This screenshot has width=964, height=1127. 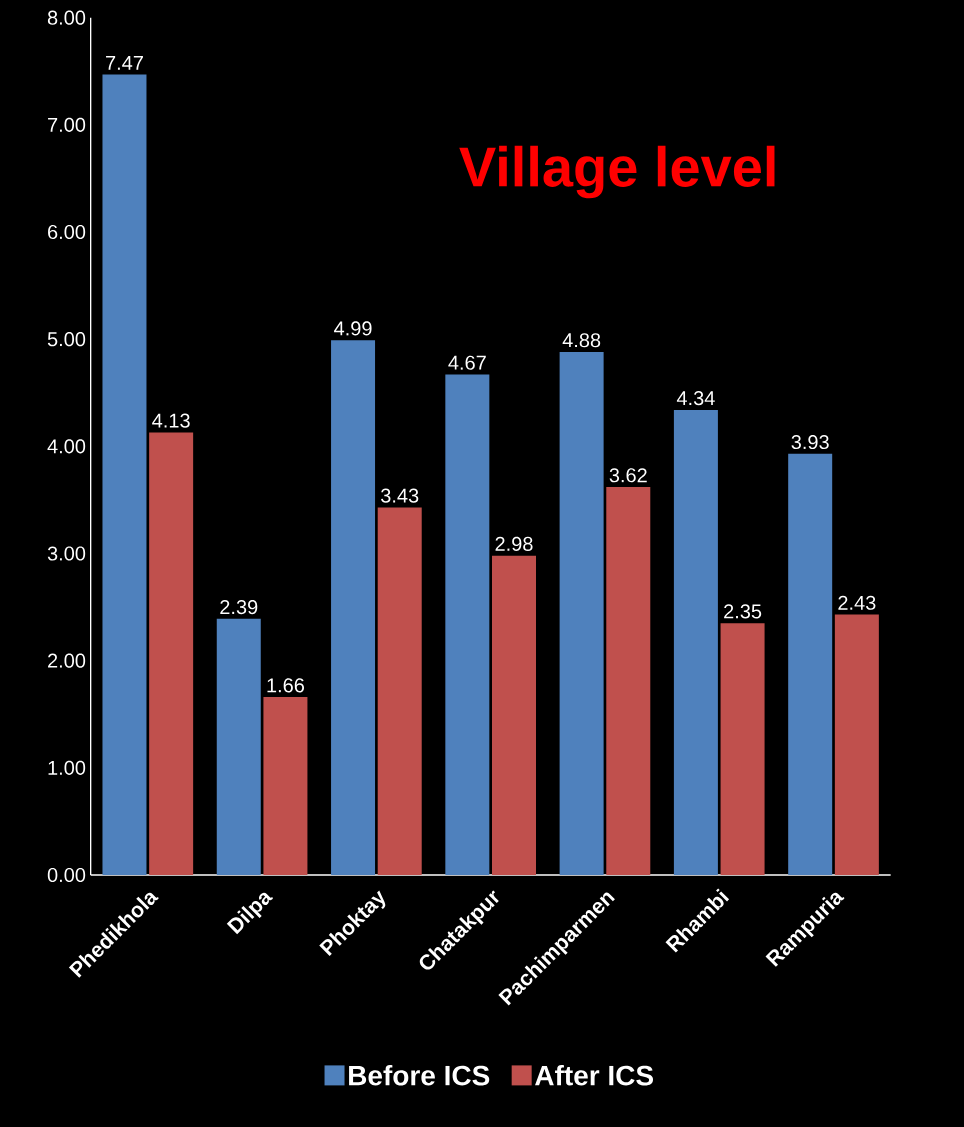 I want to click on y-tick-label: 8.00, so click(x=66, y=17).